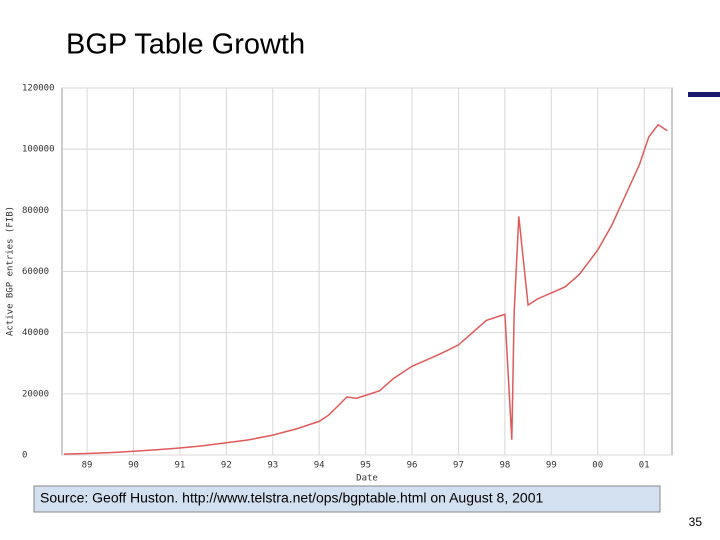  What do you see at coordinates (185, 45) in the screenshot?
I see `slide-title: BGP Table Growth` at bounding box center [185, 45].